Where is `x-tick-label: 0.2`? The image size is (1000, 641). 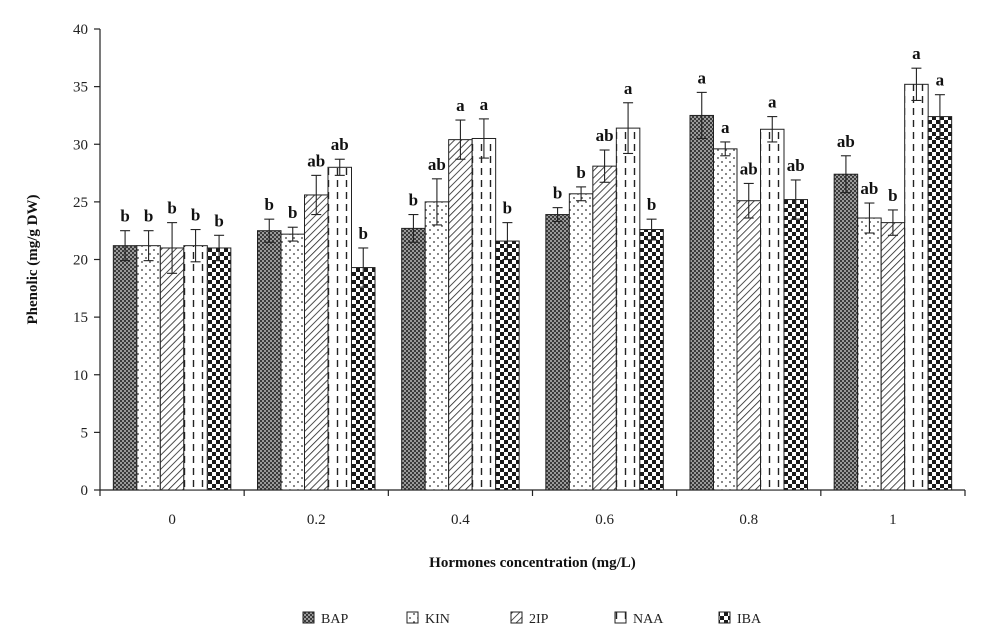 x-tick-label: 0.2 is located at coordinates (316, 520).